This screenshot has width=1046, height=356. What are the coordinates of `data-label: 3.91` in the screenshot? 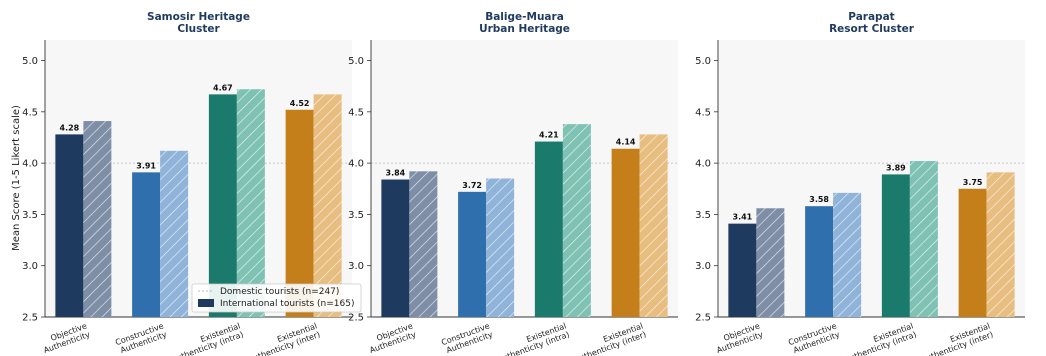 It's located at (146, 165).